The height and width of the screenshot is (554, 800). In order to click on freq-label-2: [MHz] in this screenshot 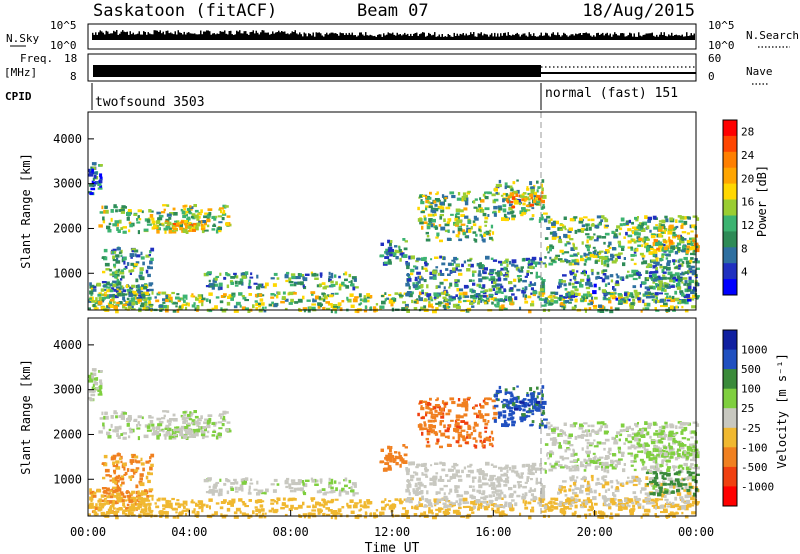, I will do `click(20, 72)`.